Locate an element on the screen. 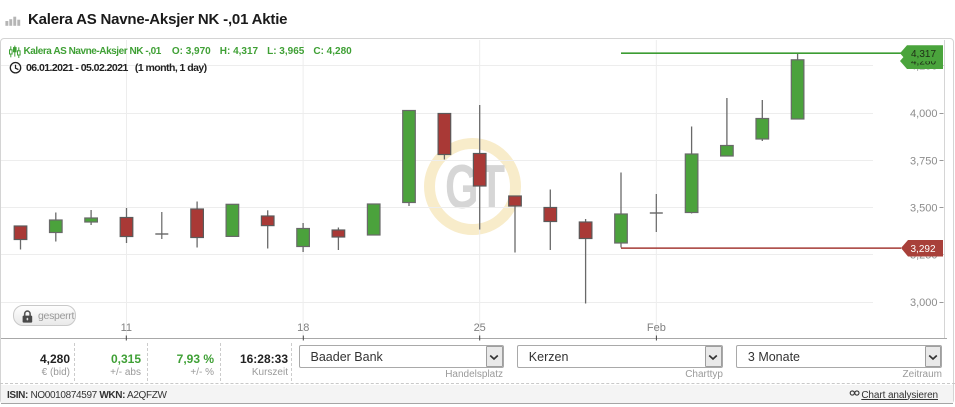 This screenshot has height=407, width=955. svg-text: 18 is located at coordinates (303, 328).